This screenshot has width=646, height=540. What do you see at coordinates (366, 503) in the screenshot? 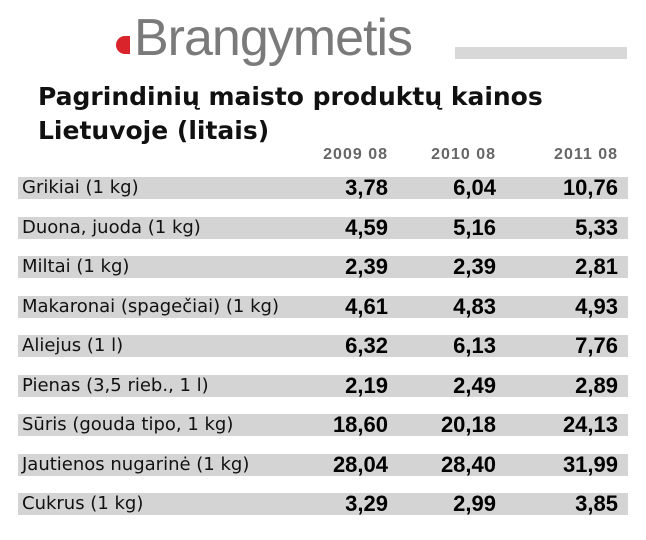
I see `cell-value: 3,29` at bounding box center [366, 503].